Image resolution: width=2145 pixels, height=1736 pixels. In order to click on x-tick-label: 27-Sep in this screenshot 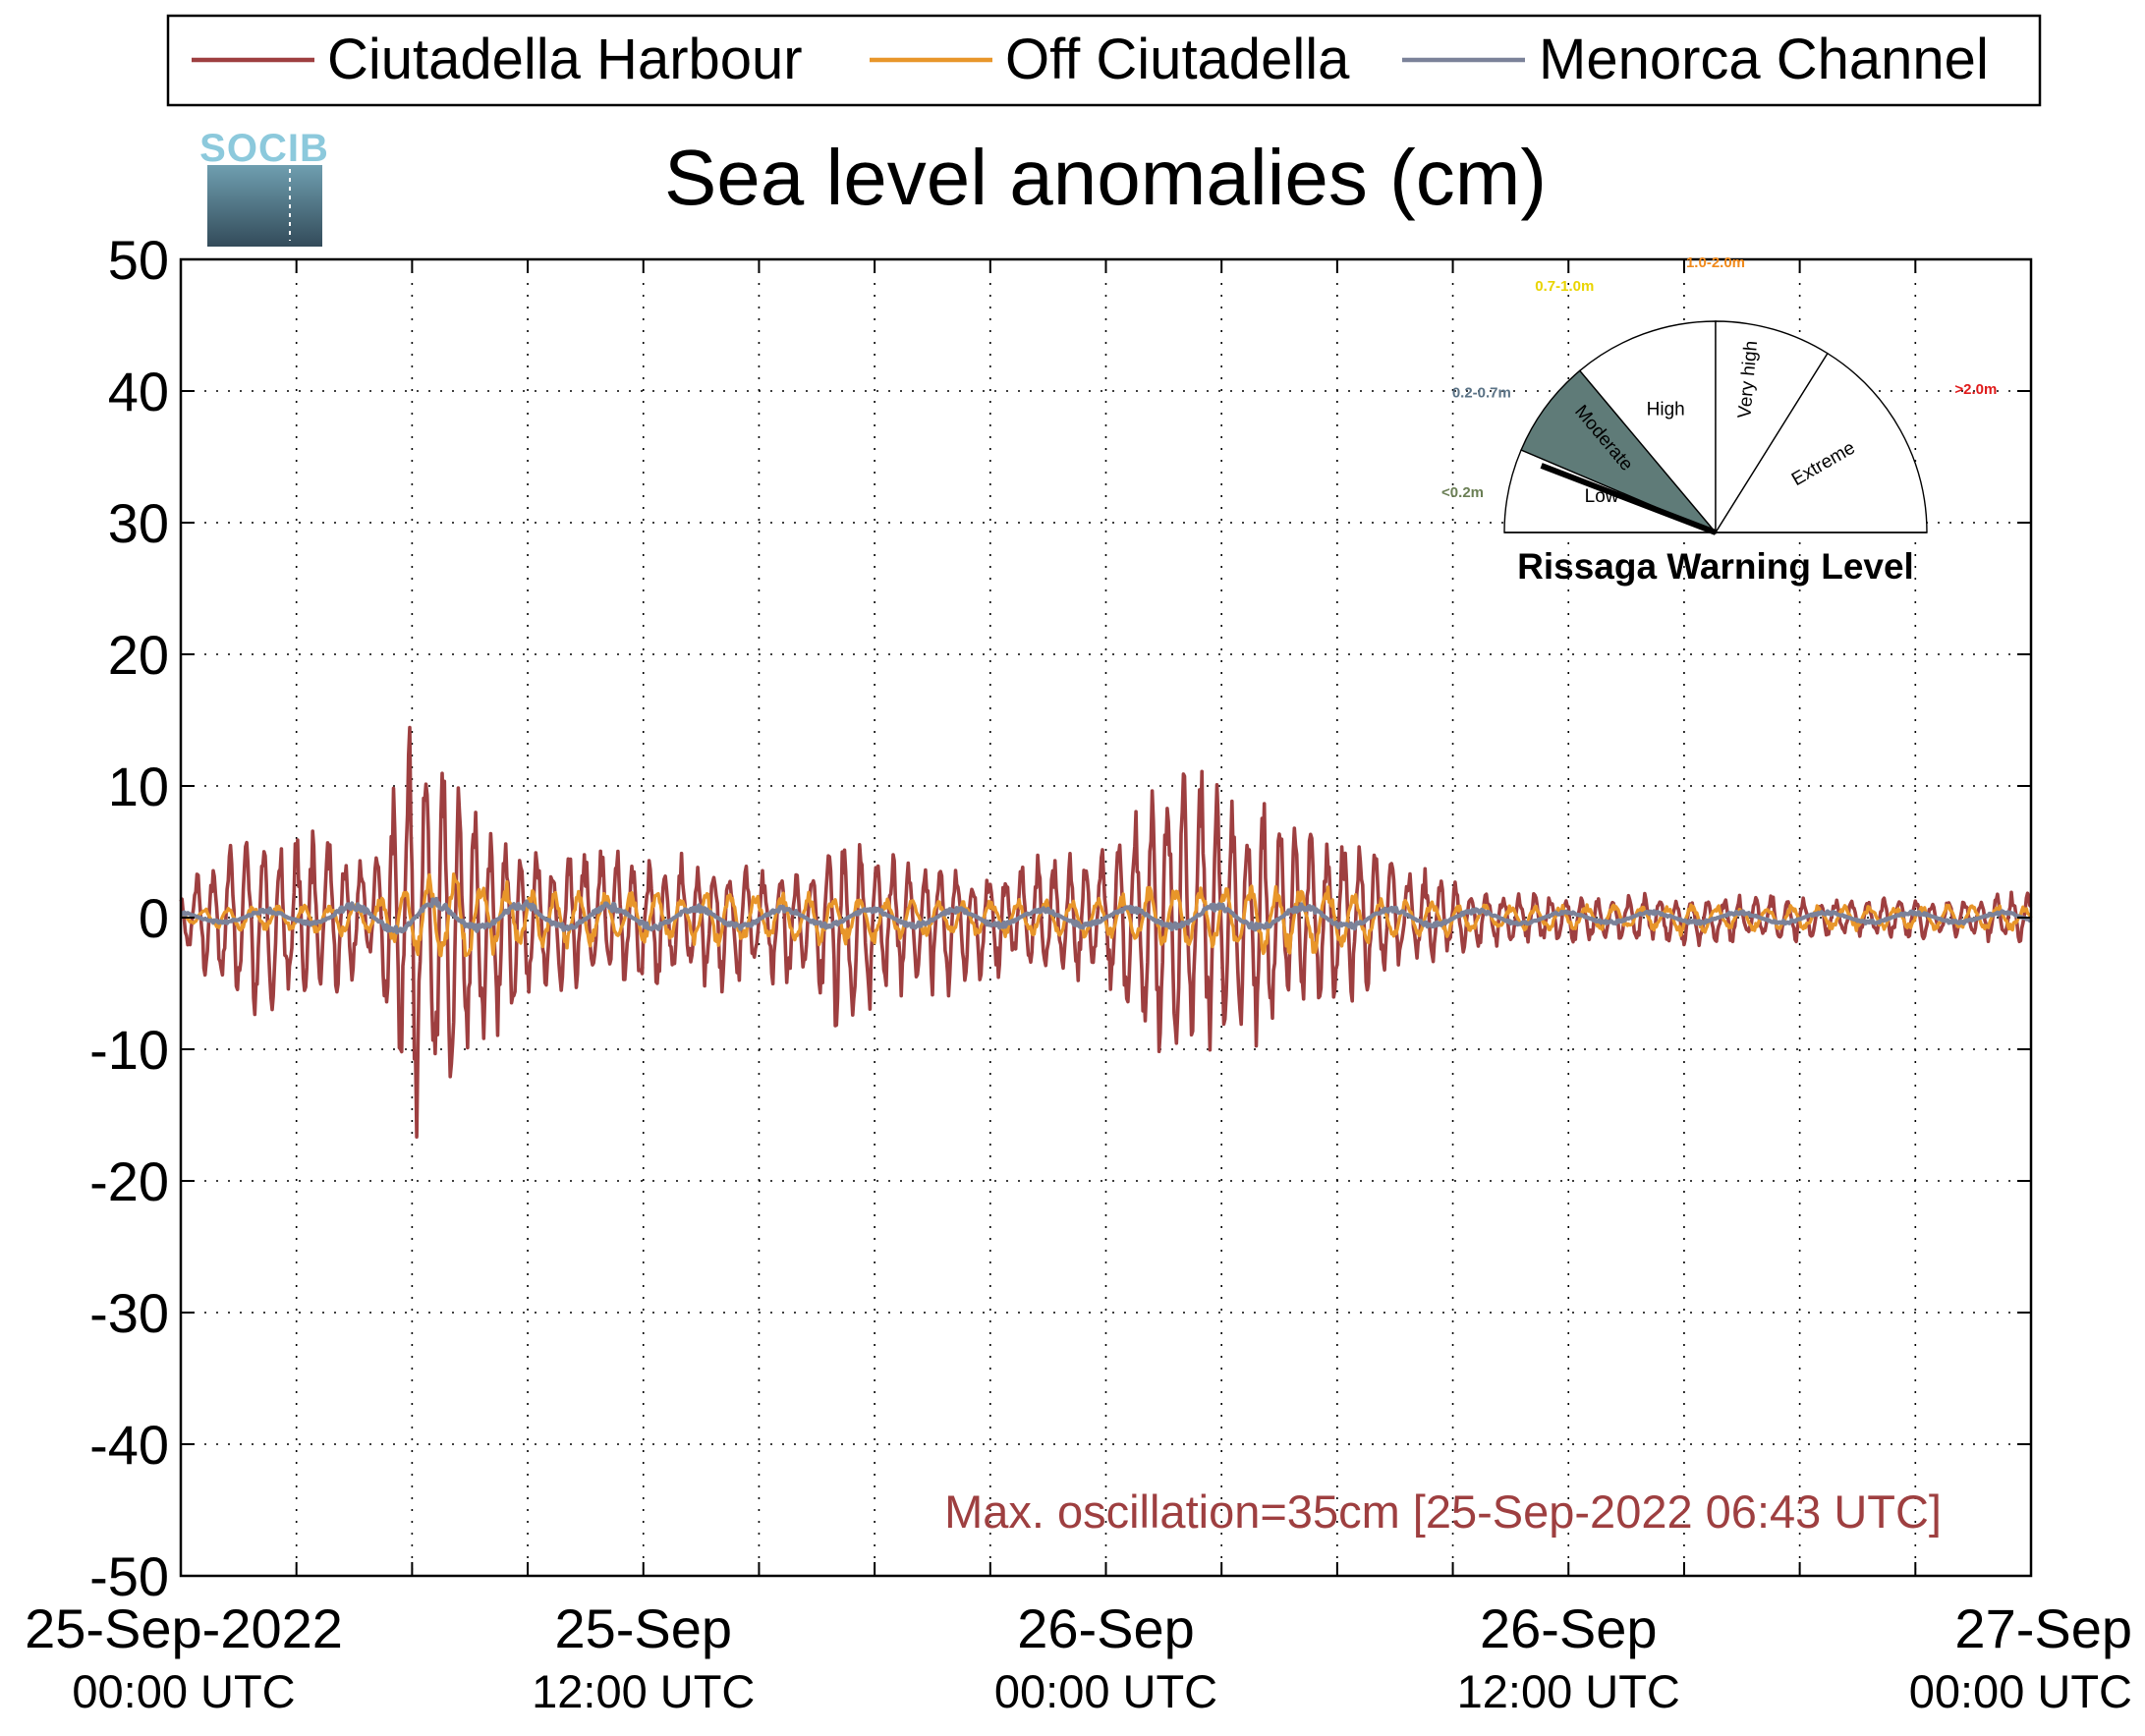, I will do `click(2043, 1628)`.